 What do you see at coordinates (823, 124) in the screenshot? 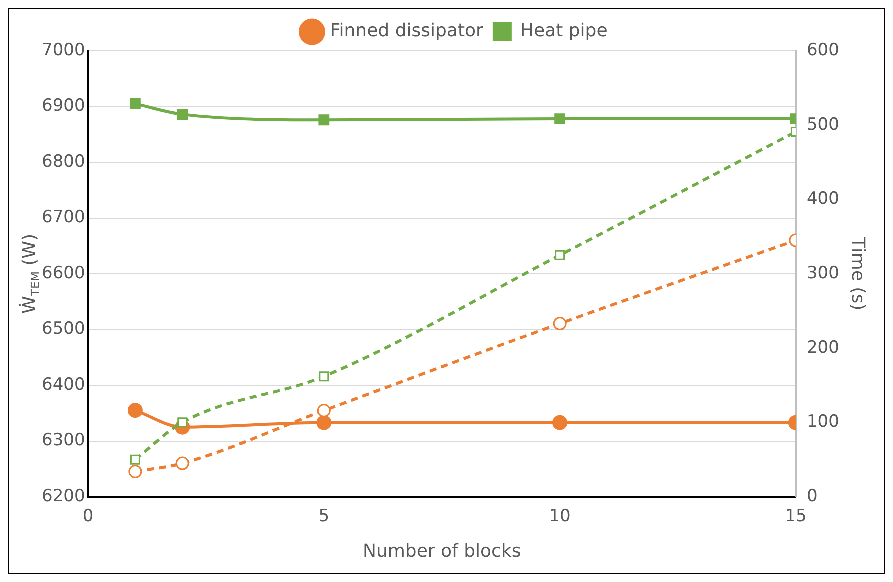
I see `y2-tick-label: 500` at bounding box center [823, 124].